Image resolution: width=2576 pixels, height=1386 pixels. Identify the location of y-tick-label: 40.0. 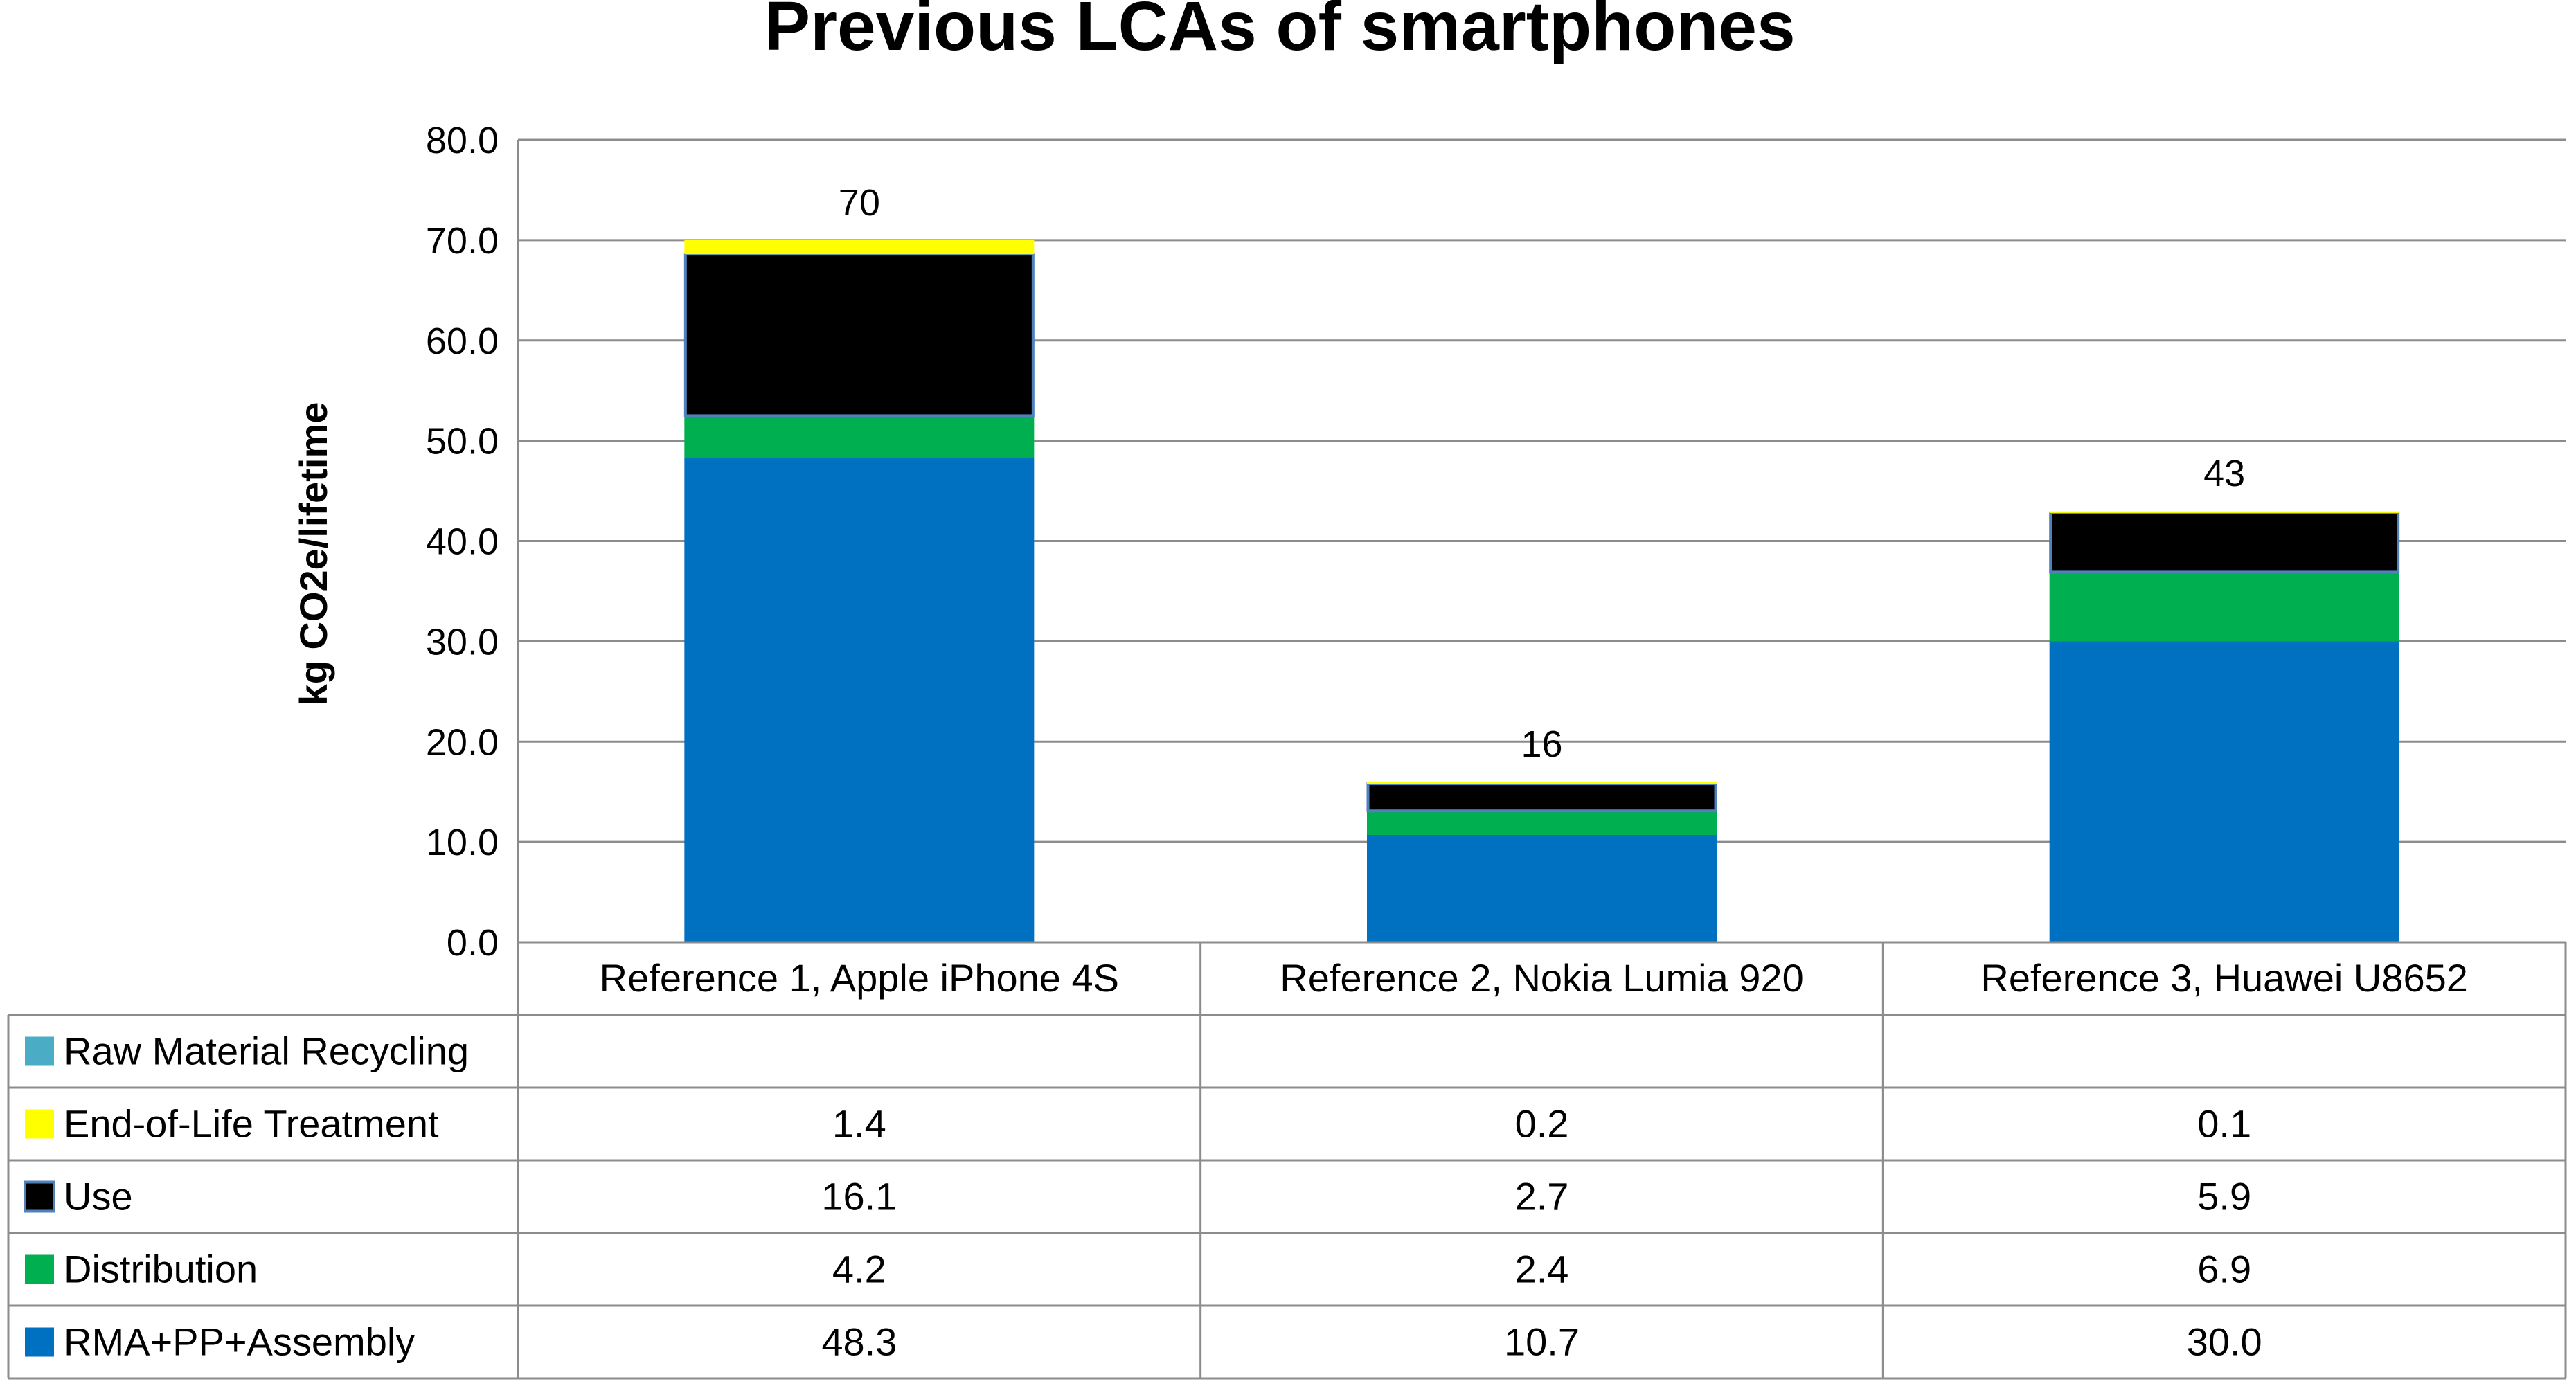
(462, 542).